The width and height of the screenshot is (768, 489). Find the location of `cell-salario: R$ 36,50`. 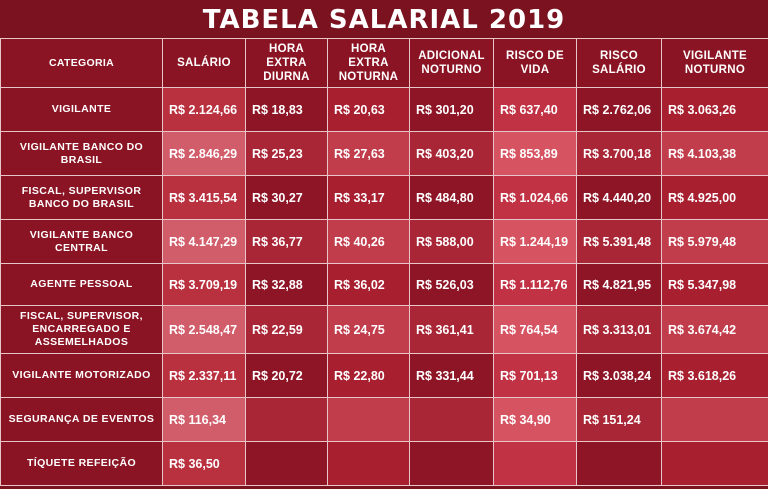

cell-salario: R$ 36,50 is located at coordinates (204, 463).